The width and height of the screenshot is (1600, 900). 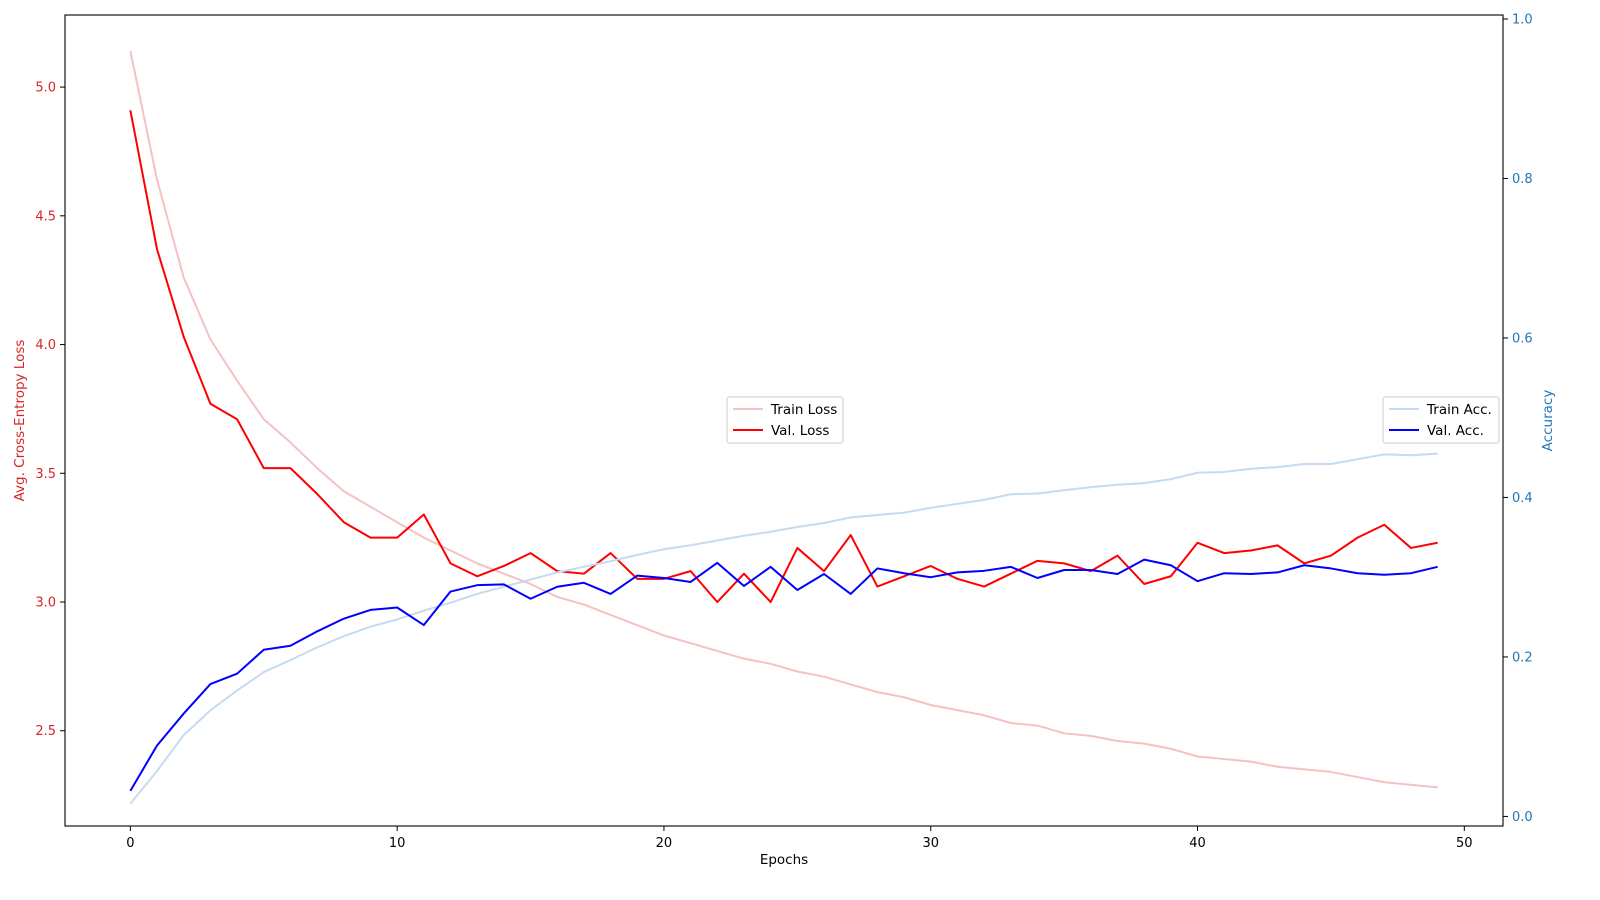 I want to click on legend-train-acc-label: Train Acc., so click(x=1459, y=410).